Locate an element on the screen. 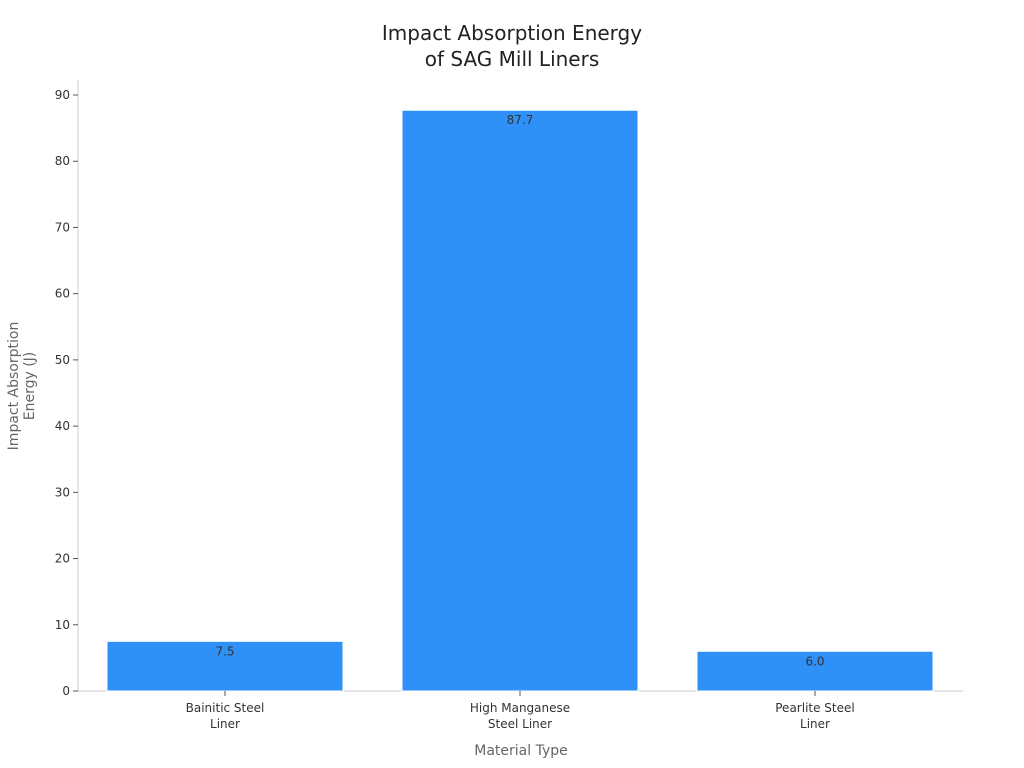 Image resolution: width=1024 pixels, height=768 pixels. y-axis-title-text: Impact AbsorptionEnergy (J) is located at coordinates (22, 386).